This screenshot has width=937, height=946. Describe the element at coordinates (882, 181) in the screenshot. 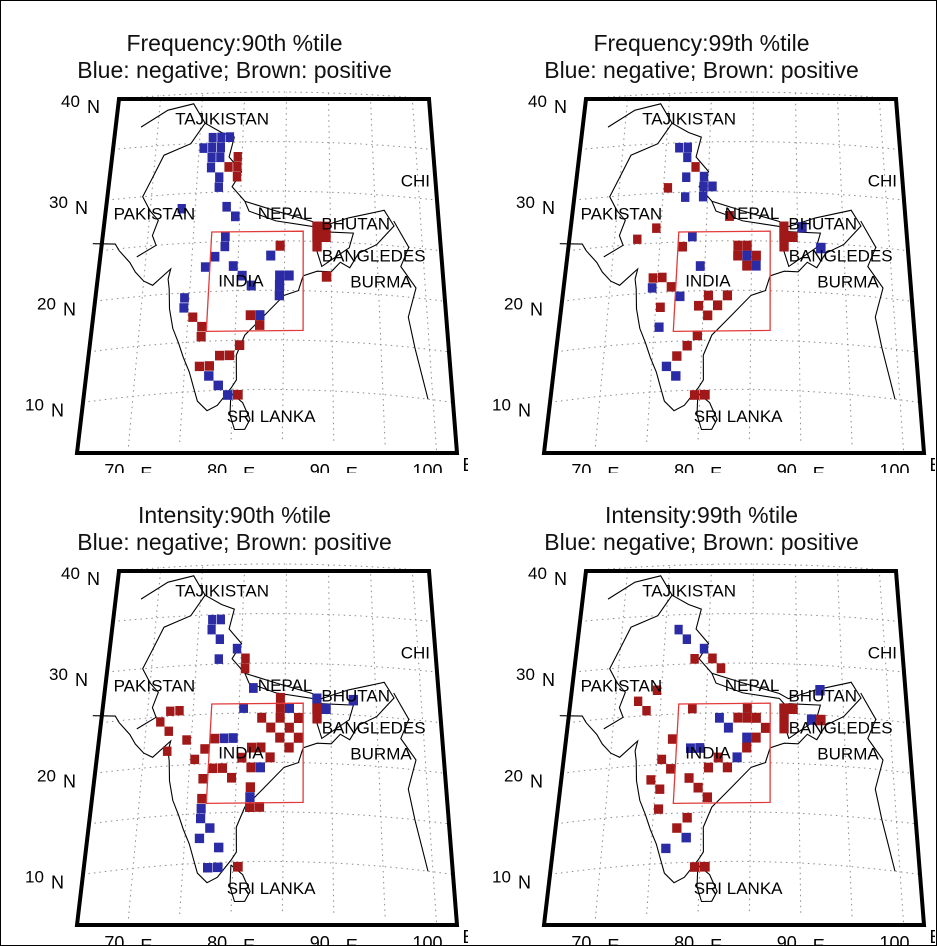

I see `country-label: CHI` at that location.